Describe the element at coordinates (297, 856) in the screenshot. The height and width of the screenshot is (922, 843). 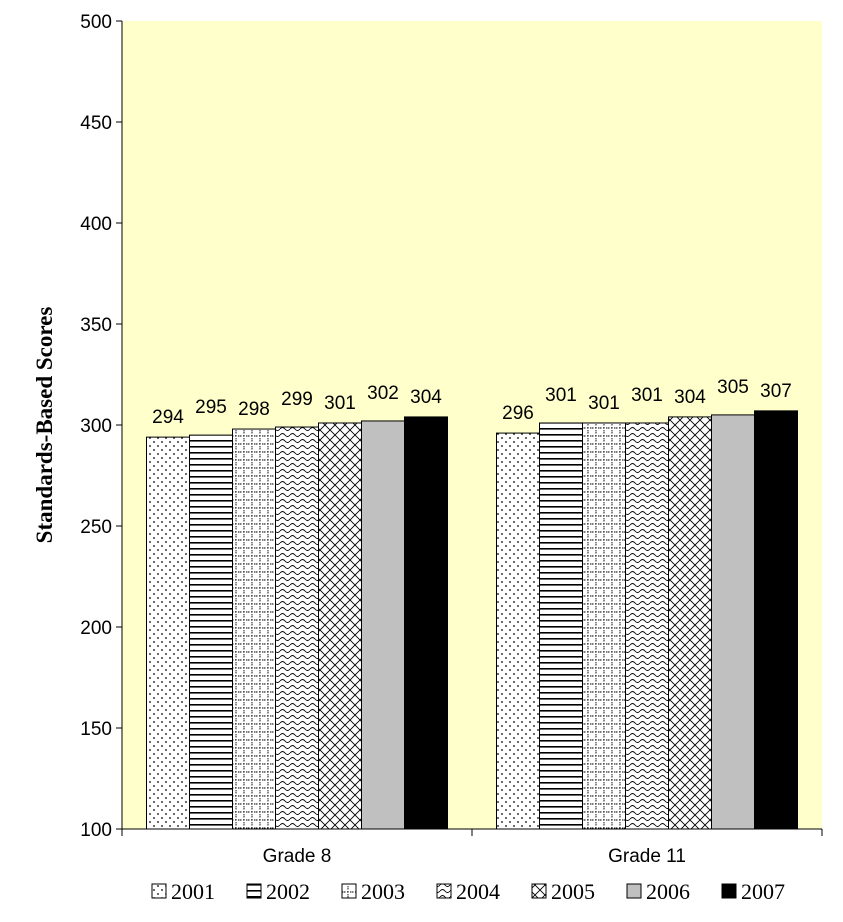
I see `x-category-label: Grade 8` at that location.